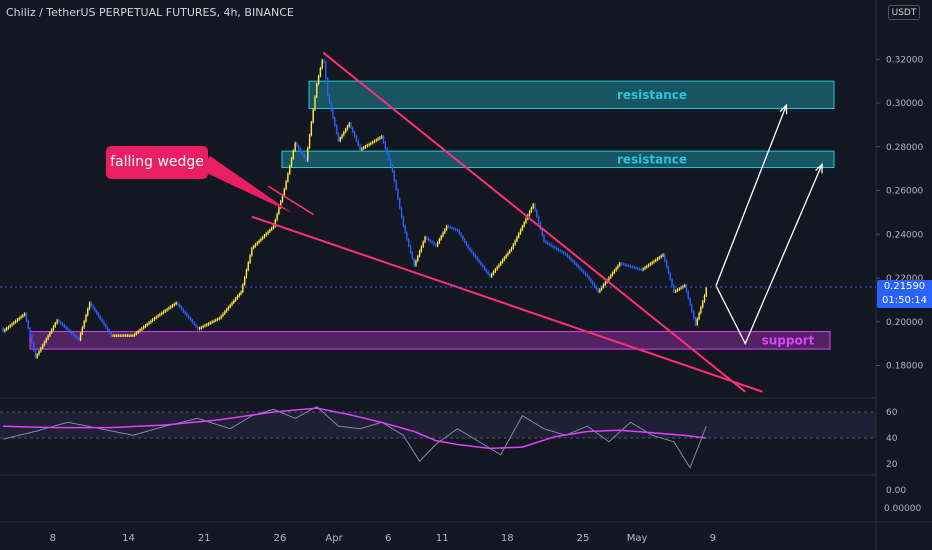 Image resolution: width=932 pixels, height=550 pixels. What do you see at coordinates (904, 104) in the screenshot?
I see `price-tick-label: 0.30000` at bounding box center [904, 104].